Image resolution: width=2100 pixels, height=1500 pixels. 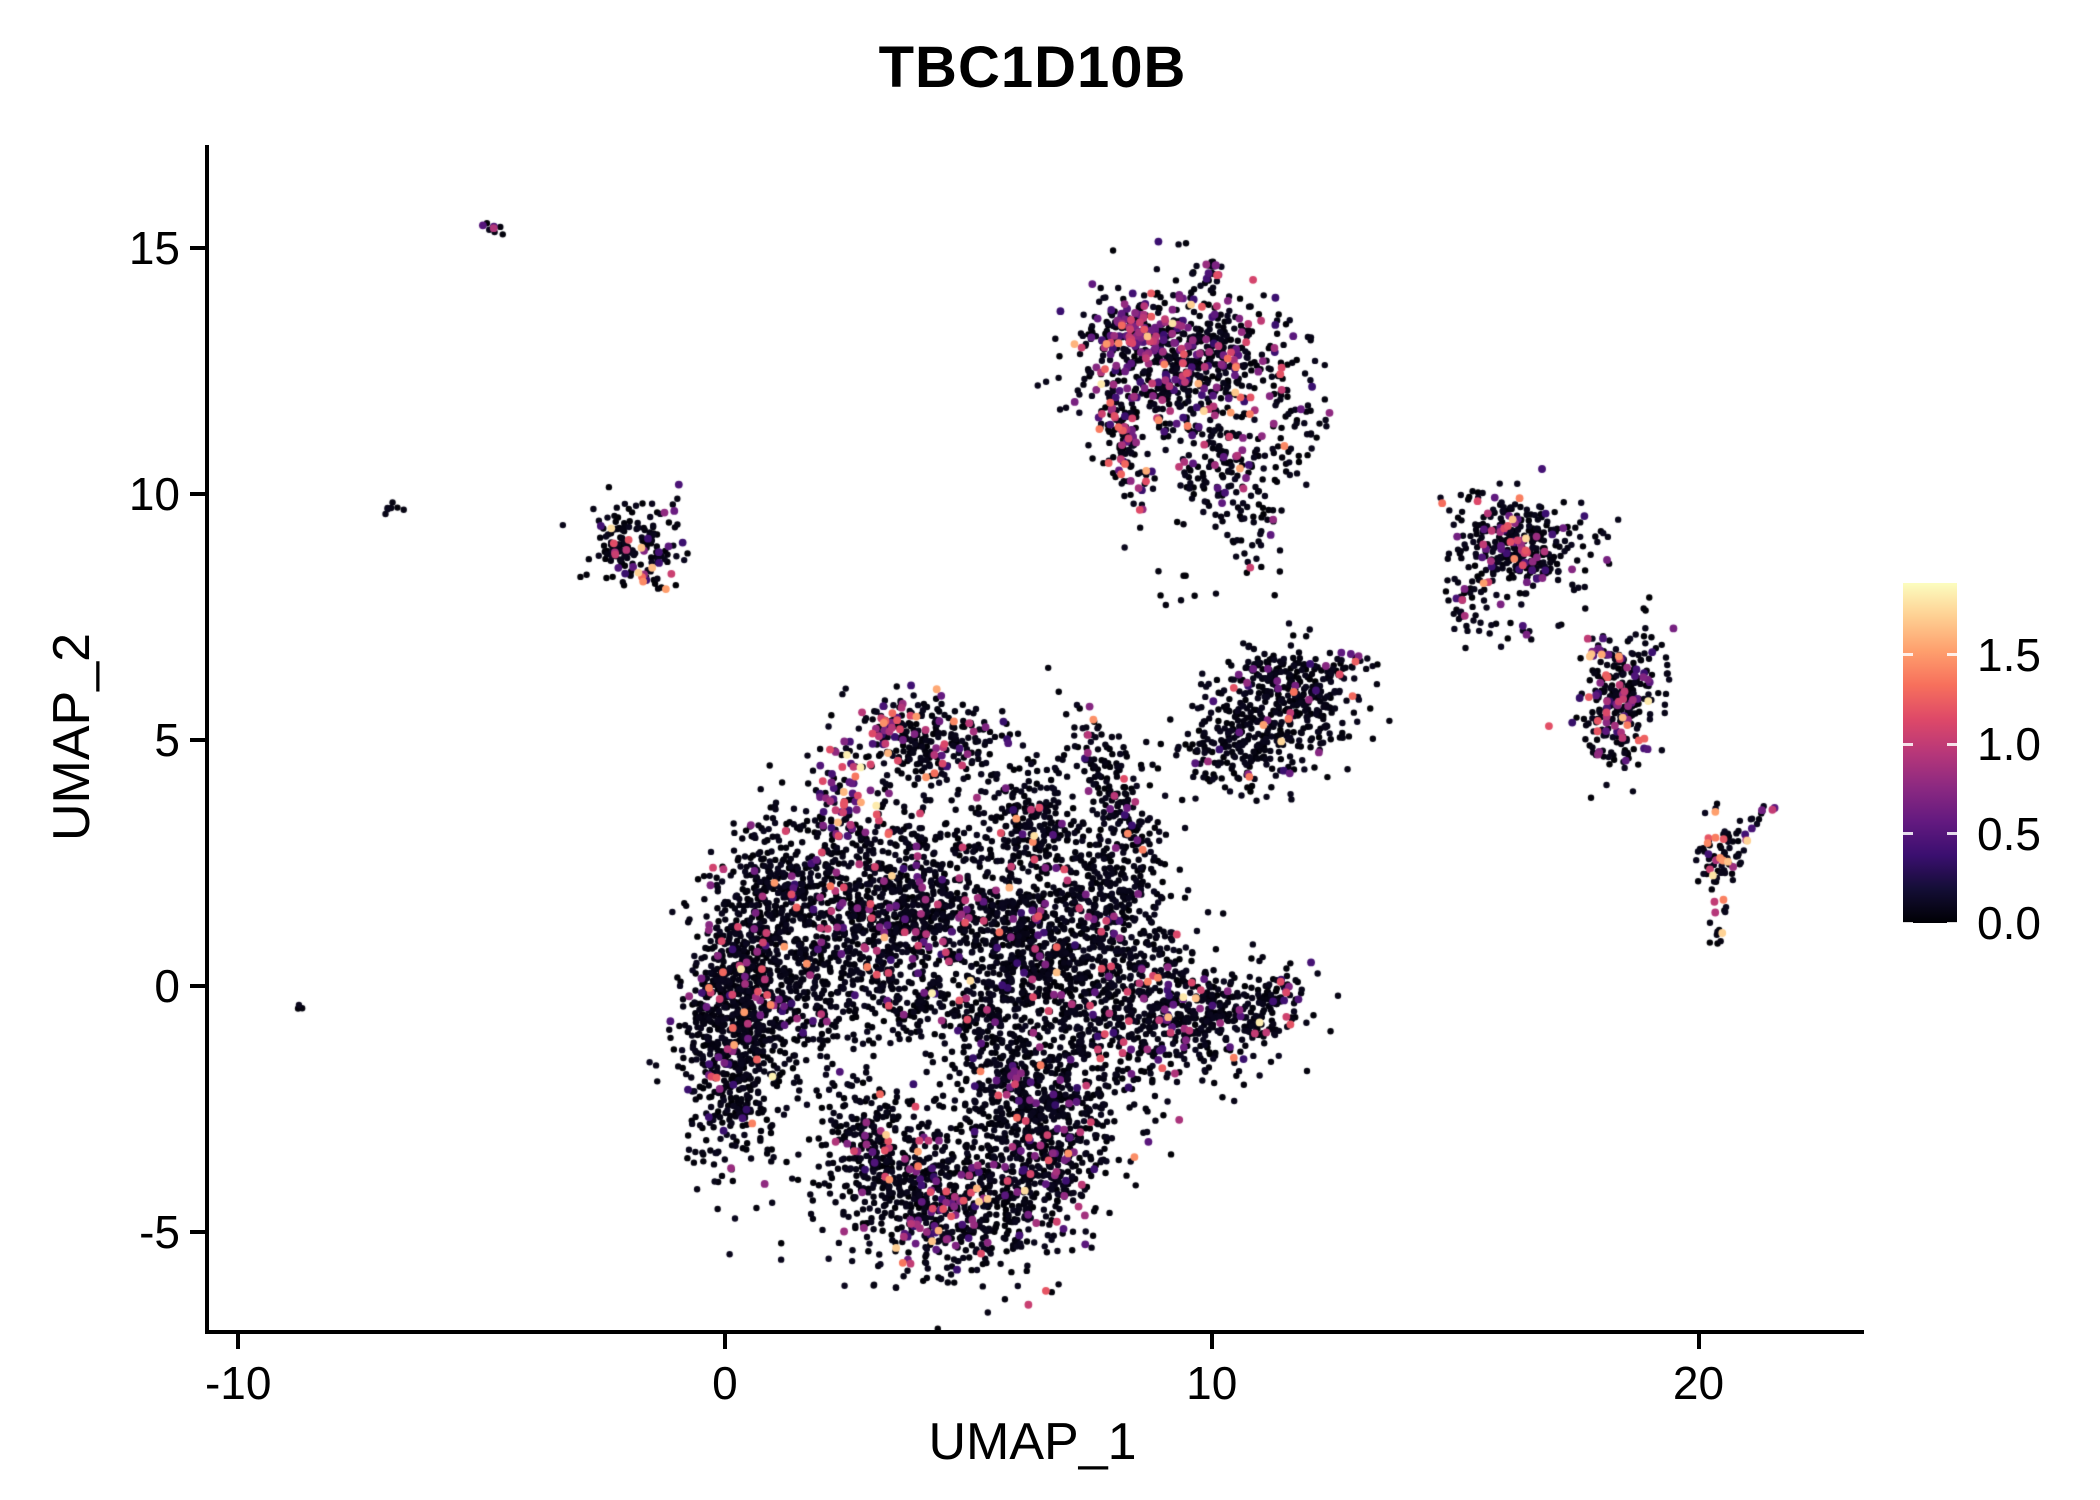 What do you see at coordinates (2009, 833) in the screenshot?
I see `colorbar-tick-label: 0.5` at bounding box center [2009, 833].